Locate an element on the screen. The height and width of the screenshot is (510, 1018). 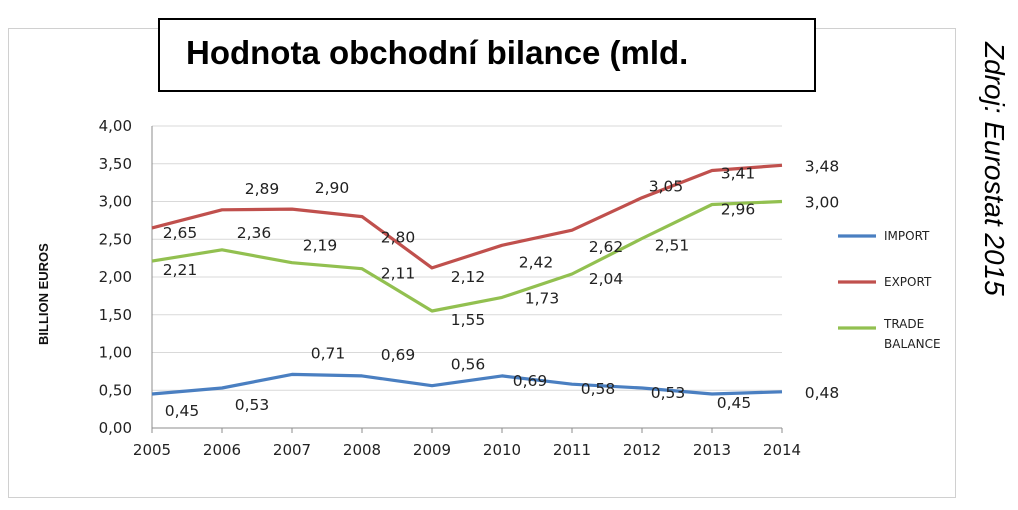
data-label: 3,41 is located at coordinates (738, 174).